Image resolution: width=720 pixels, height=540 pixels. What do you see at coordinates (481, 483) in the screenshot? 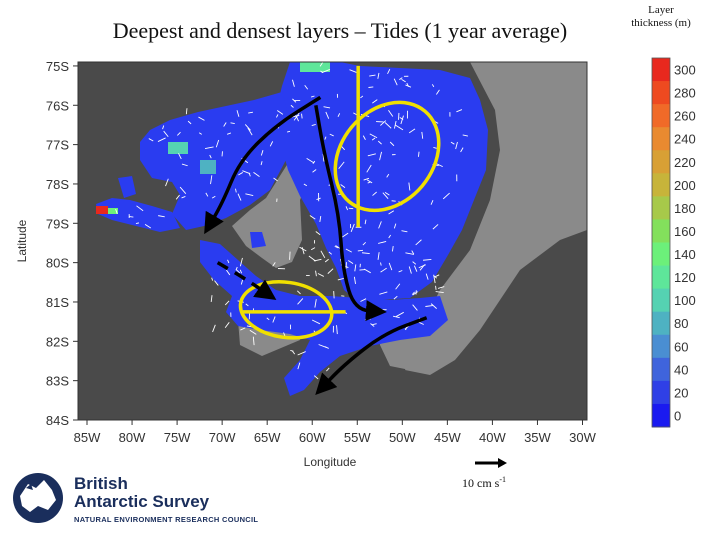
I see `reference-label-text: 10 cm s` at bounding box center [481, 483].